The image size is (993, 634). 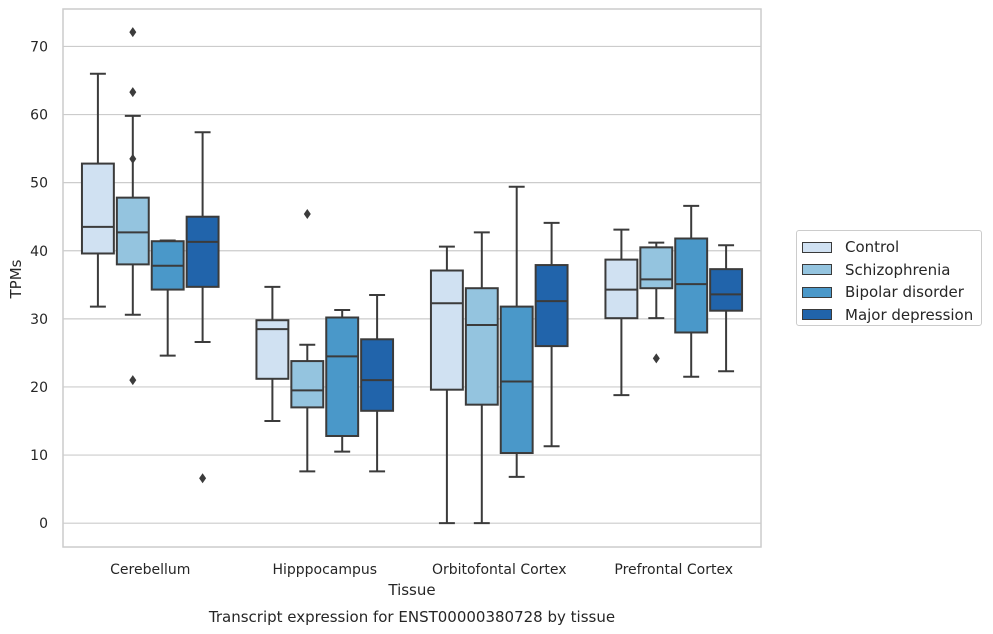 I want to click on legend-item: Control, so click(x=891, y=247).